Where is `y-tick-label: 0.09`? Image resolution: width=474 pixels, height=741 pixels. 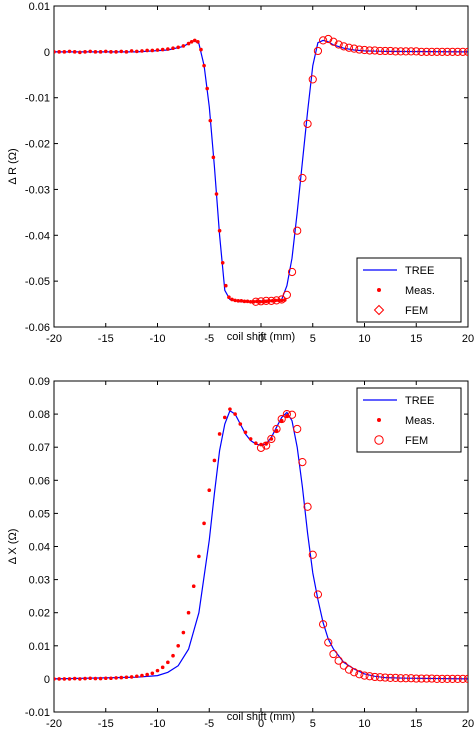
y-tick-label: 0.09 is located at coordinates (39, 382).